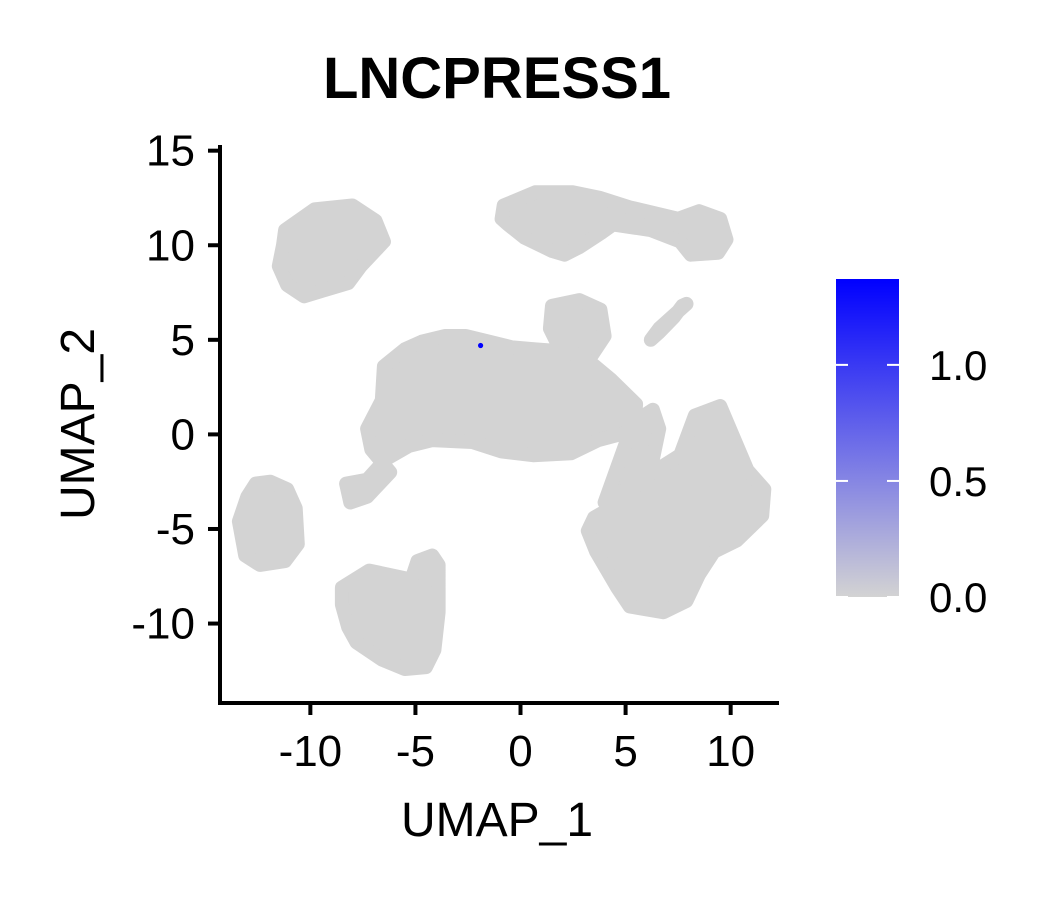 The image size is (1050, 900). What do you see at coordinates (668, 321) in the screenshot?
I see `cluster-diagonal-bar` at bounding box center [668, 321].